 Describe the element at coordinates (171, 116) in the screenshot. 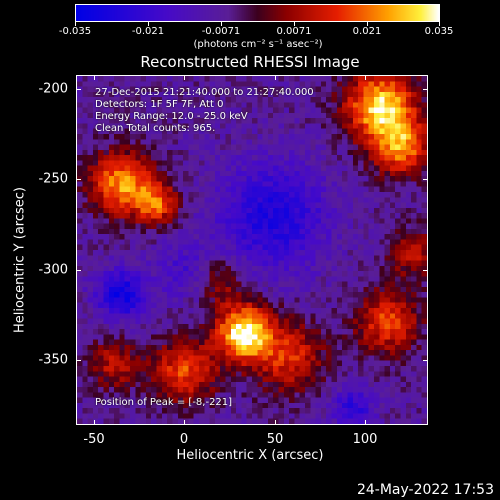

I see `annotation-energy-range: Energy Range: 12.0 - 25.0 keV` at that location.